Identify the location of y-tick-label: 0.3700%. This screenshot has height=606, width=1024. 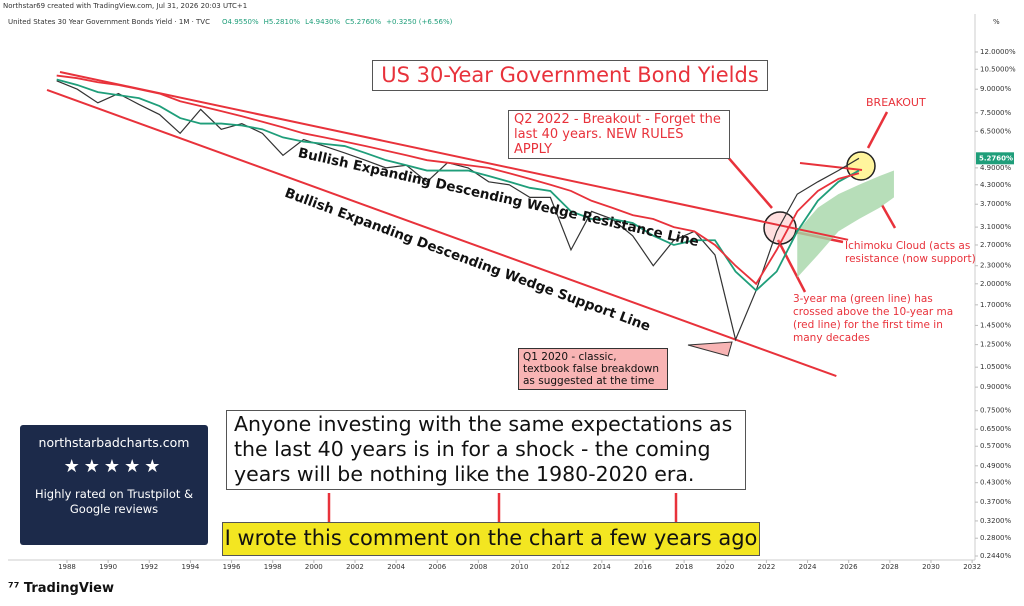
(995, 502).